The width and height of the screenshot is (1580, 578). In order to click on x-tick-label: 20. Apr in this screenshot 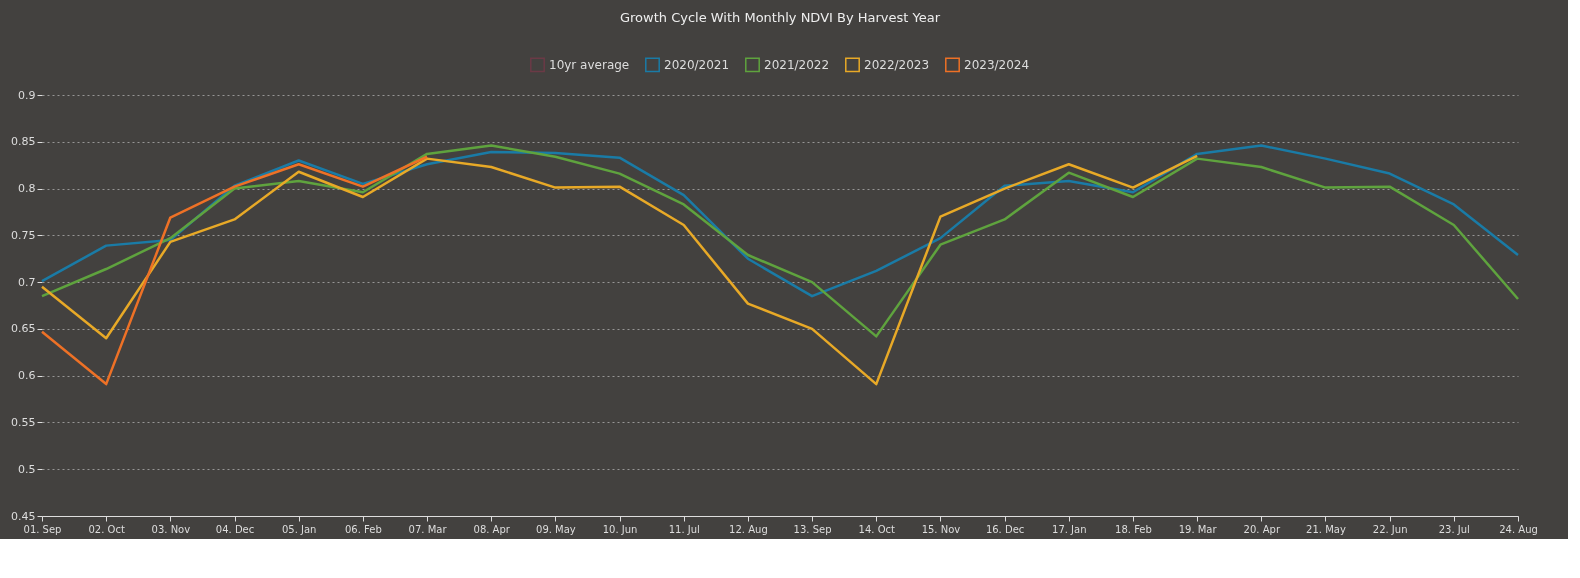, I will do `click(1262, 529)`.